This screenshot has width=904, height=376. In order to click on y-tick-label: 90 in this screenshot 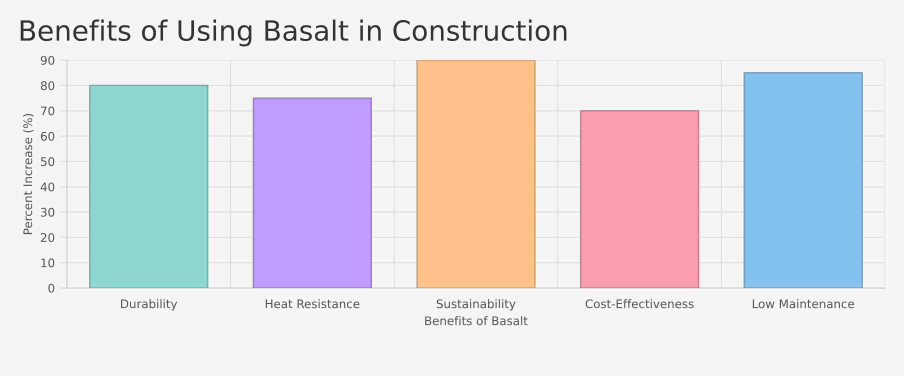, I will do `click(47, 60)`.